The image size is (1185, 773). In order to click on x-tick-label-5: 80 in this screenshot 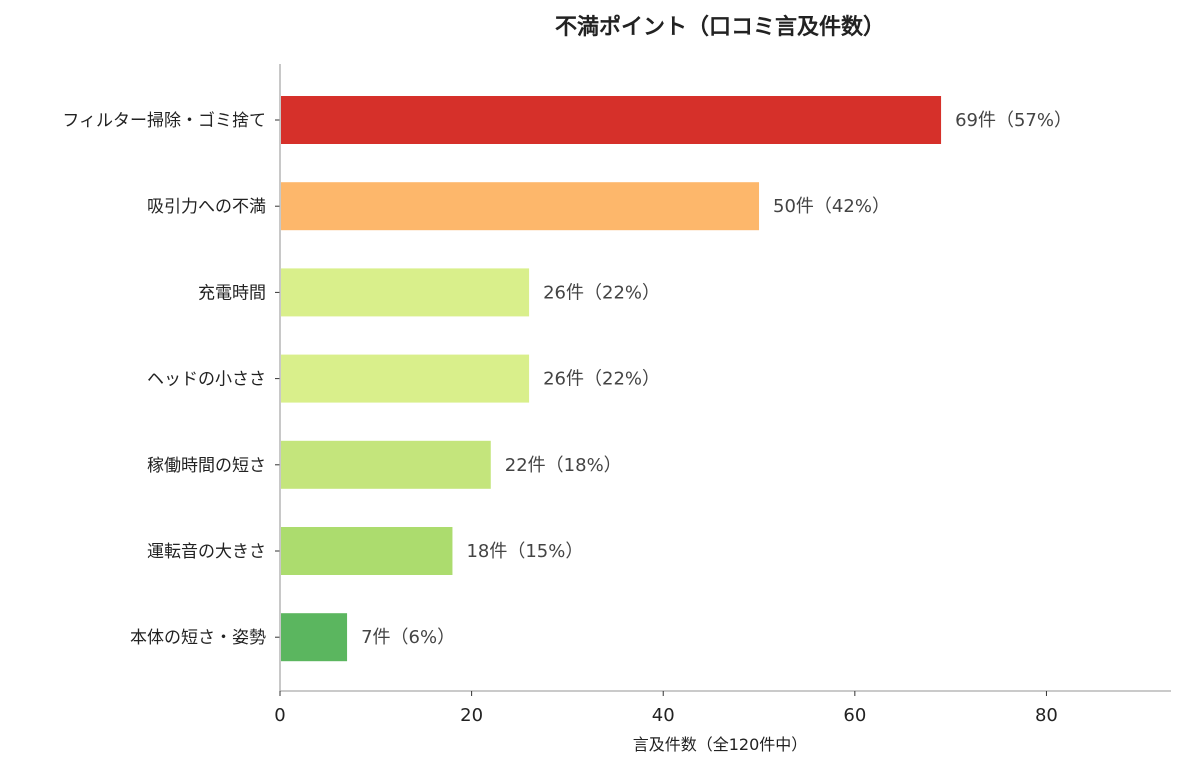, I will do `click(1046, 715)`.